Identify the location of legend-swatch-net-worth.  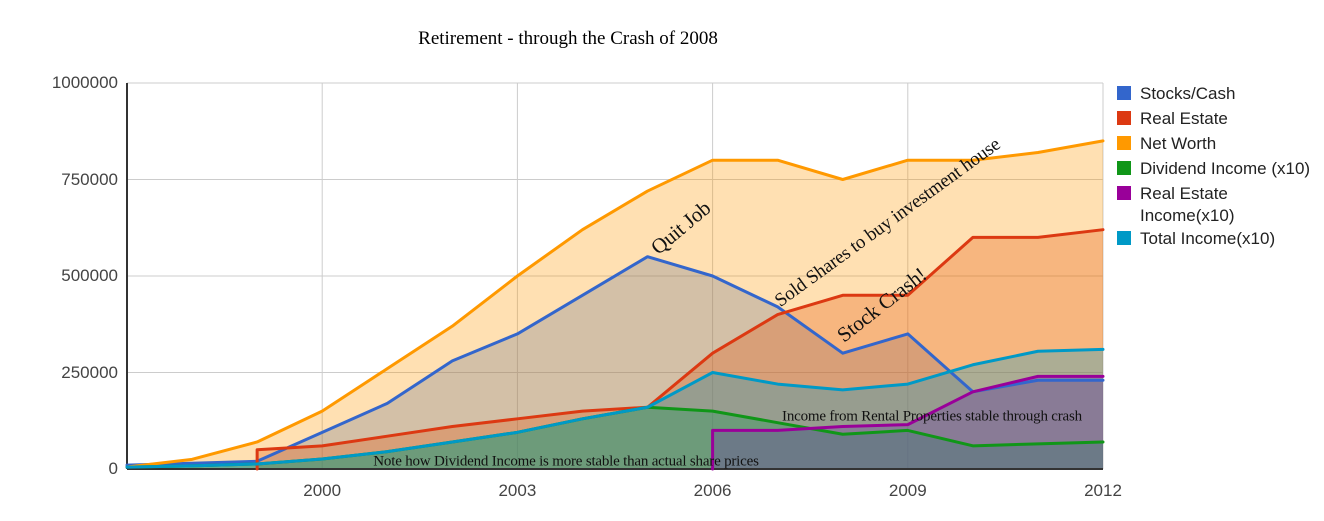
(1124, 143).